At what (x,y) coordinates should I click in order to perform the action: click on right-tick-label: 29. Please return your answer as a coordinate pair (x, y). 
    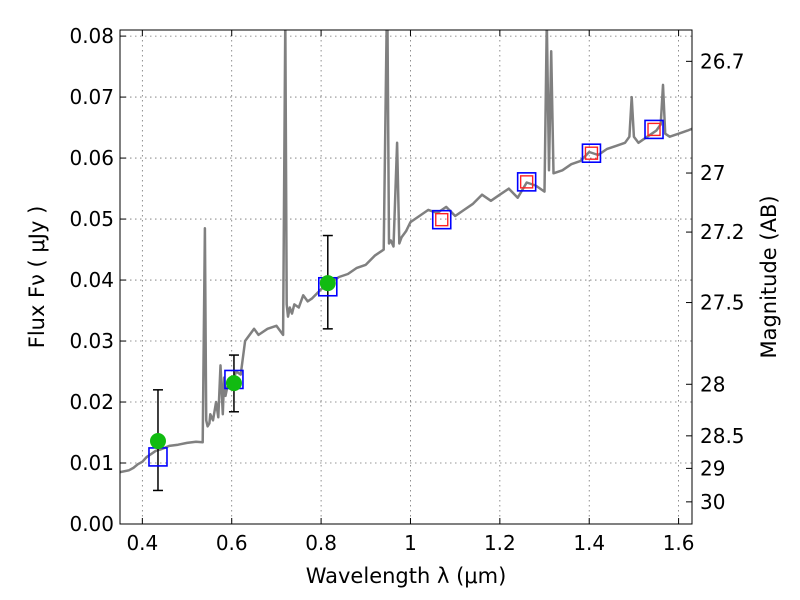
    Looking at the image, I should click on (712, 468).